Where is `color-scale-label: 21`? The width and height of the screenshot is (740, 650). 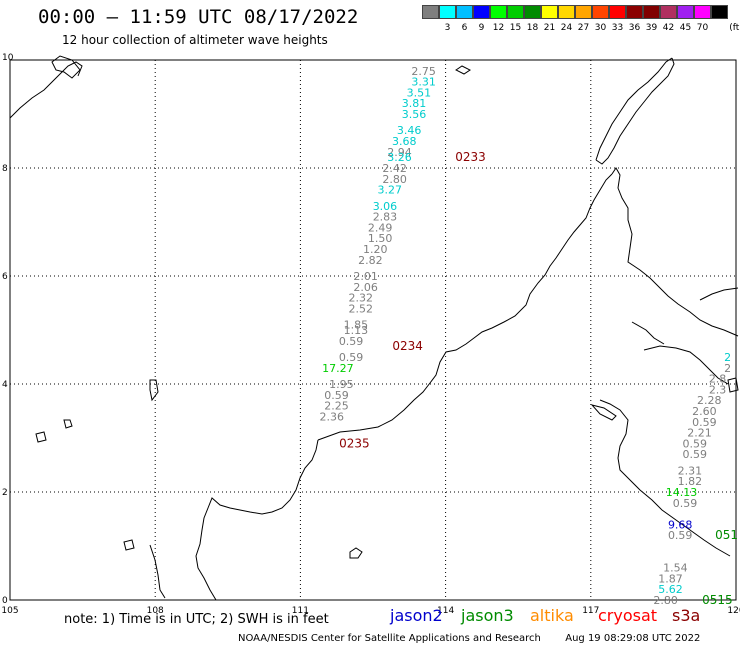
color-scale-label: 21 is located at coordinates (549, 28).